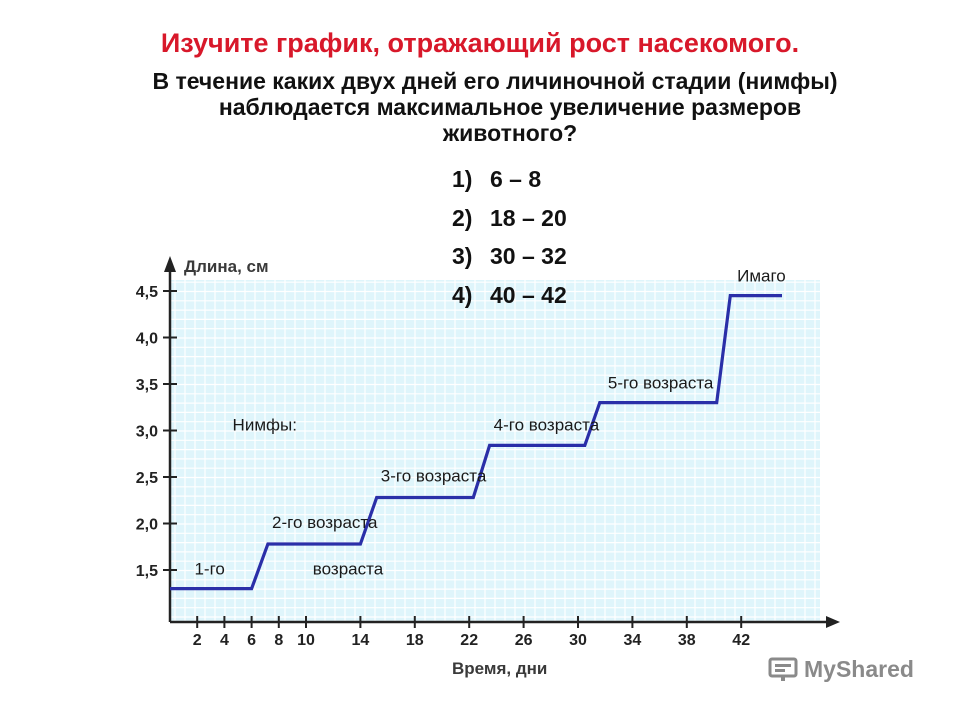  Describe the element at coordinates (462, 179) in the screenshot. I see `answer-number: 1)` at that location.